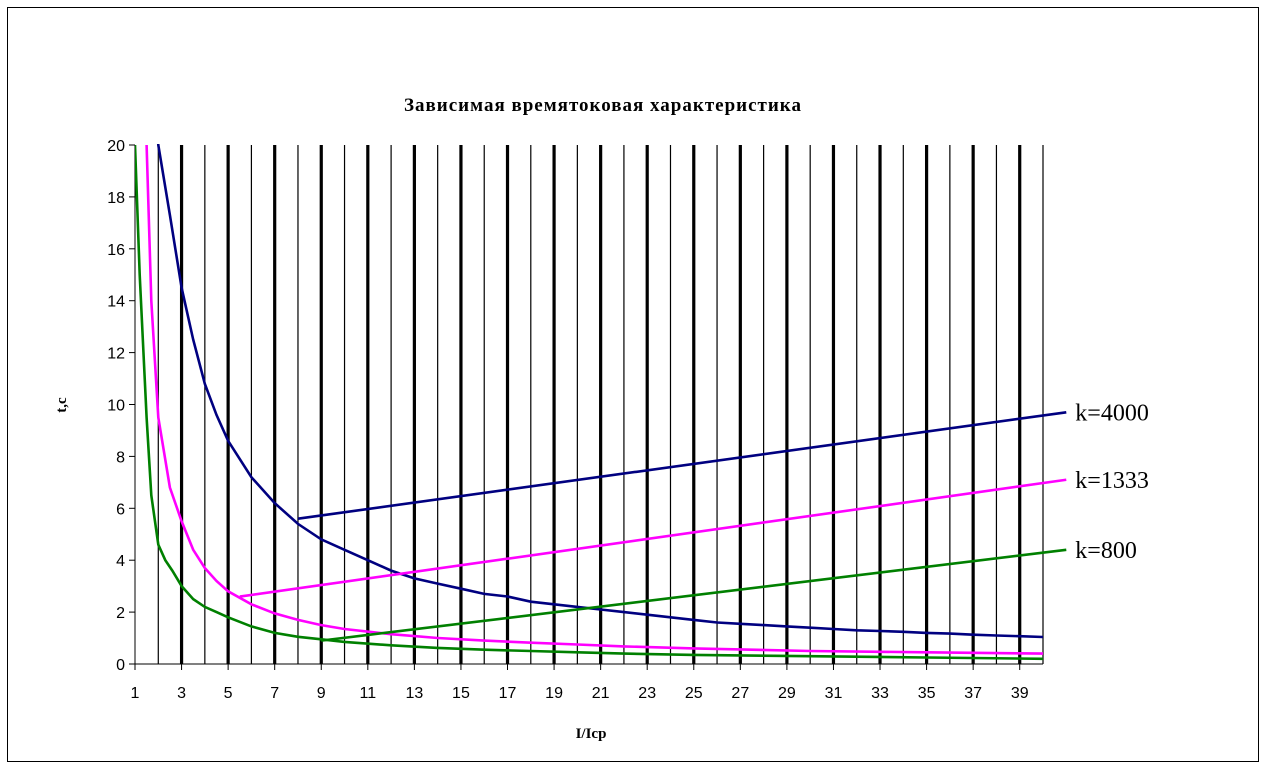 Image resolution: width=1266 pixels, height=769 pixels. I want to click on x-tick-label: 19, so click(554, 693).